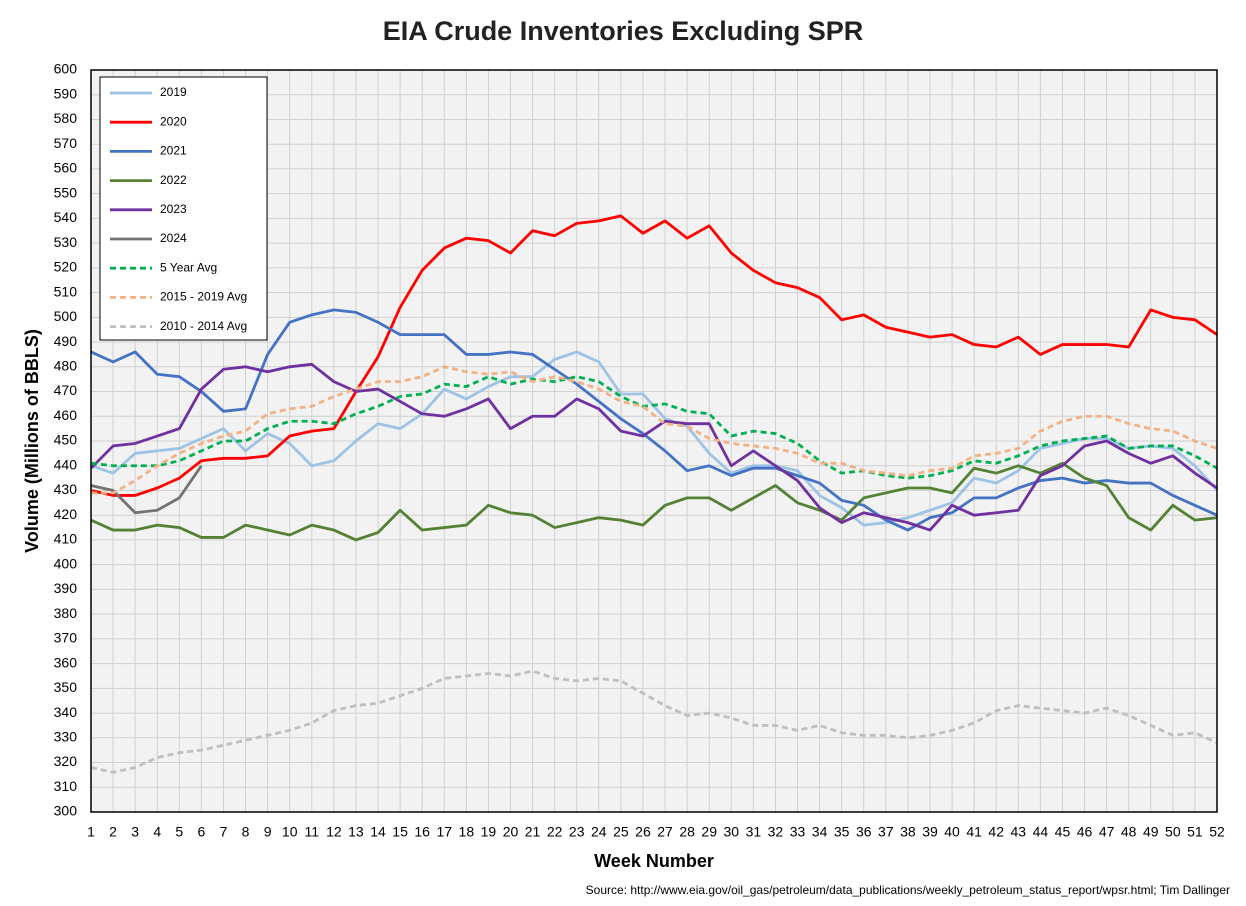 This screenshot has height=906, width=1246. I want to click on y-tick-label: 500, so click(66, 316).